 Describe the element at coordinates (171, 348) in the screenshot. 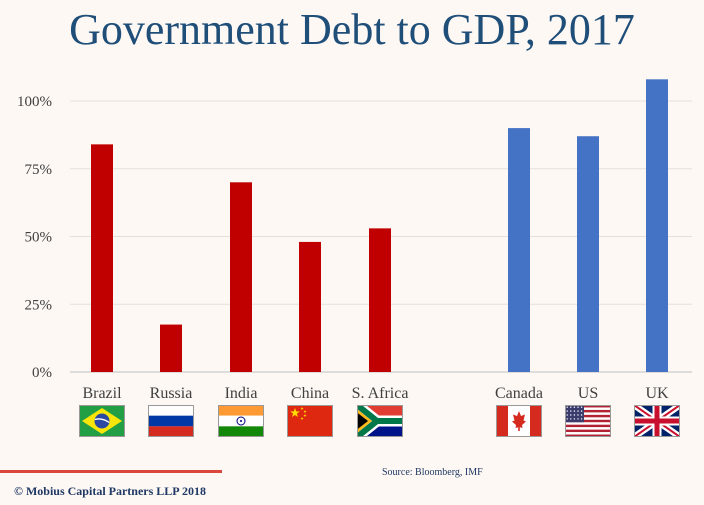

I see `bar-russia` at that location.